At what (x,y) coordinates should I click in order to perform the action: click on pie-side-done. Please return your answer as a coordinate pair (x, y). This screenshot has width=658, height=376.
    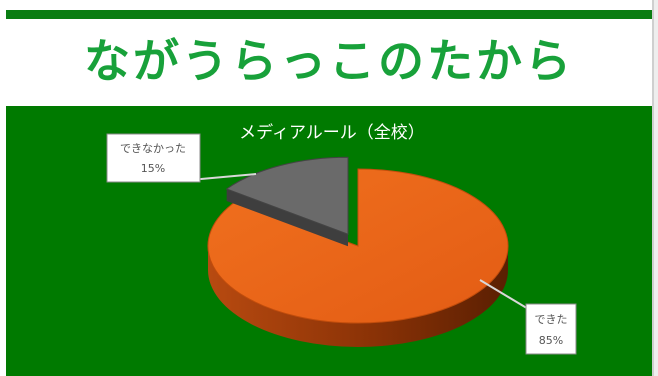
    Looking at the image, I should click on (358, 296).